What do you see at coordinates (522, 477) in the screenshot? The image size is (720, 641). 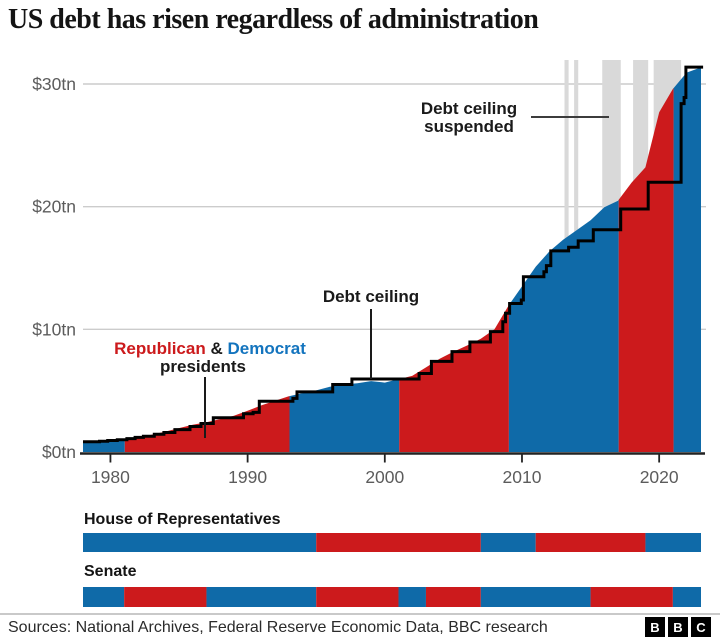 I see `x-tick-label: 2010` at bounding box center [522, 477].